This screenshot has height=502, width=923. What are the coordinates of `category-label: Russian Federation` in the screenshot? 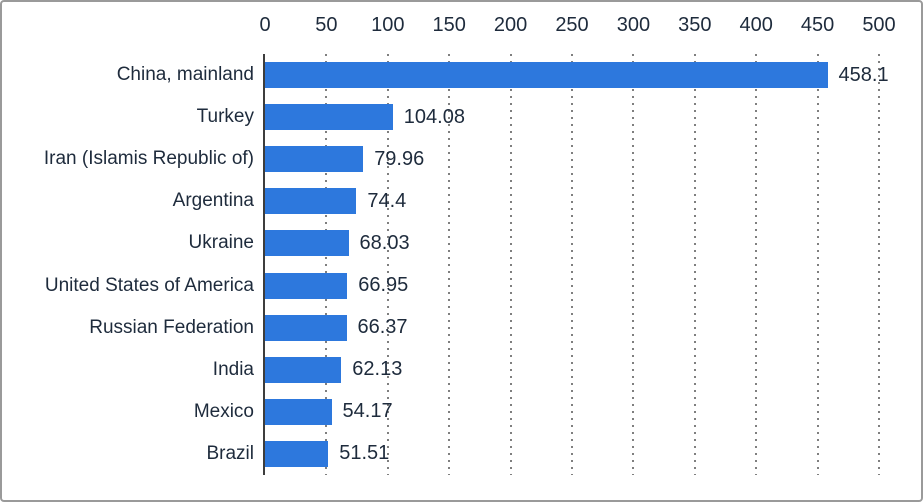 It's located at (171, 327).